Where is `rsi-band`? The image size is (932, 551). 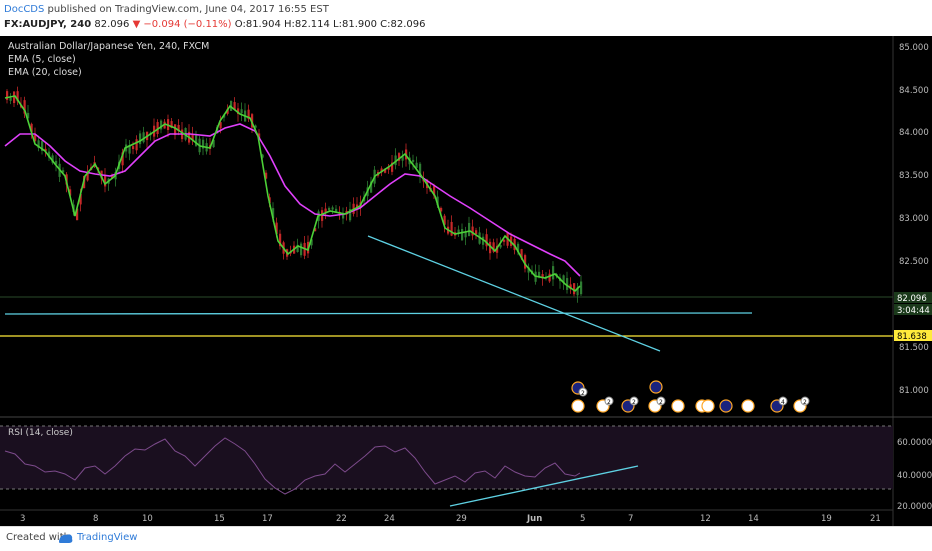 rsi-band is located at coordinates (446, 457).